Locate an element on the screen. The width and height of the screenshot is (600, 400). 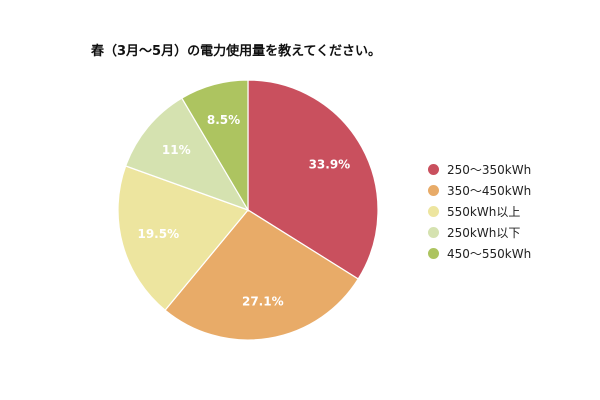
legend-item: 350〜450kWh is located at coordinates (479, 190).